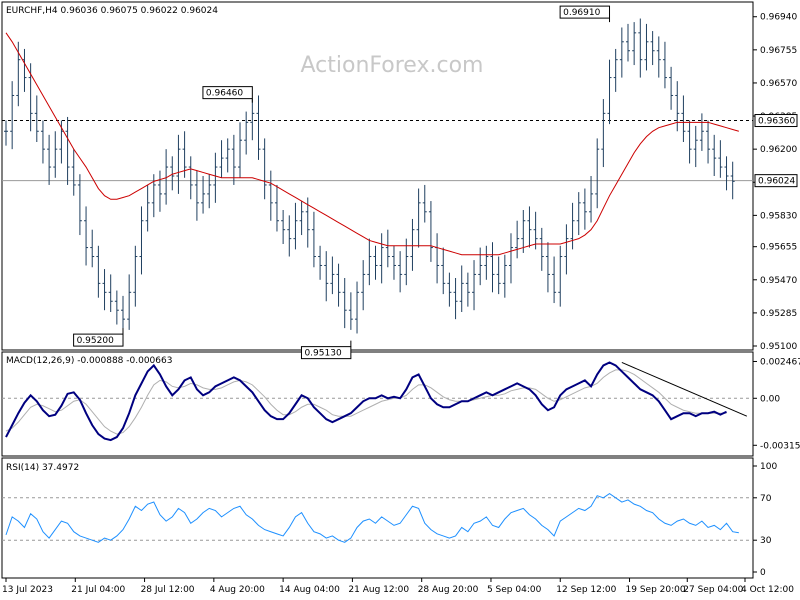  I want to click on x-tick-label: 27 Sep 04:00, so click(713, 590).